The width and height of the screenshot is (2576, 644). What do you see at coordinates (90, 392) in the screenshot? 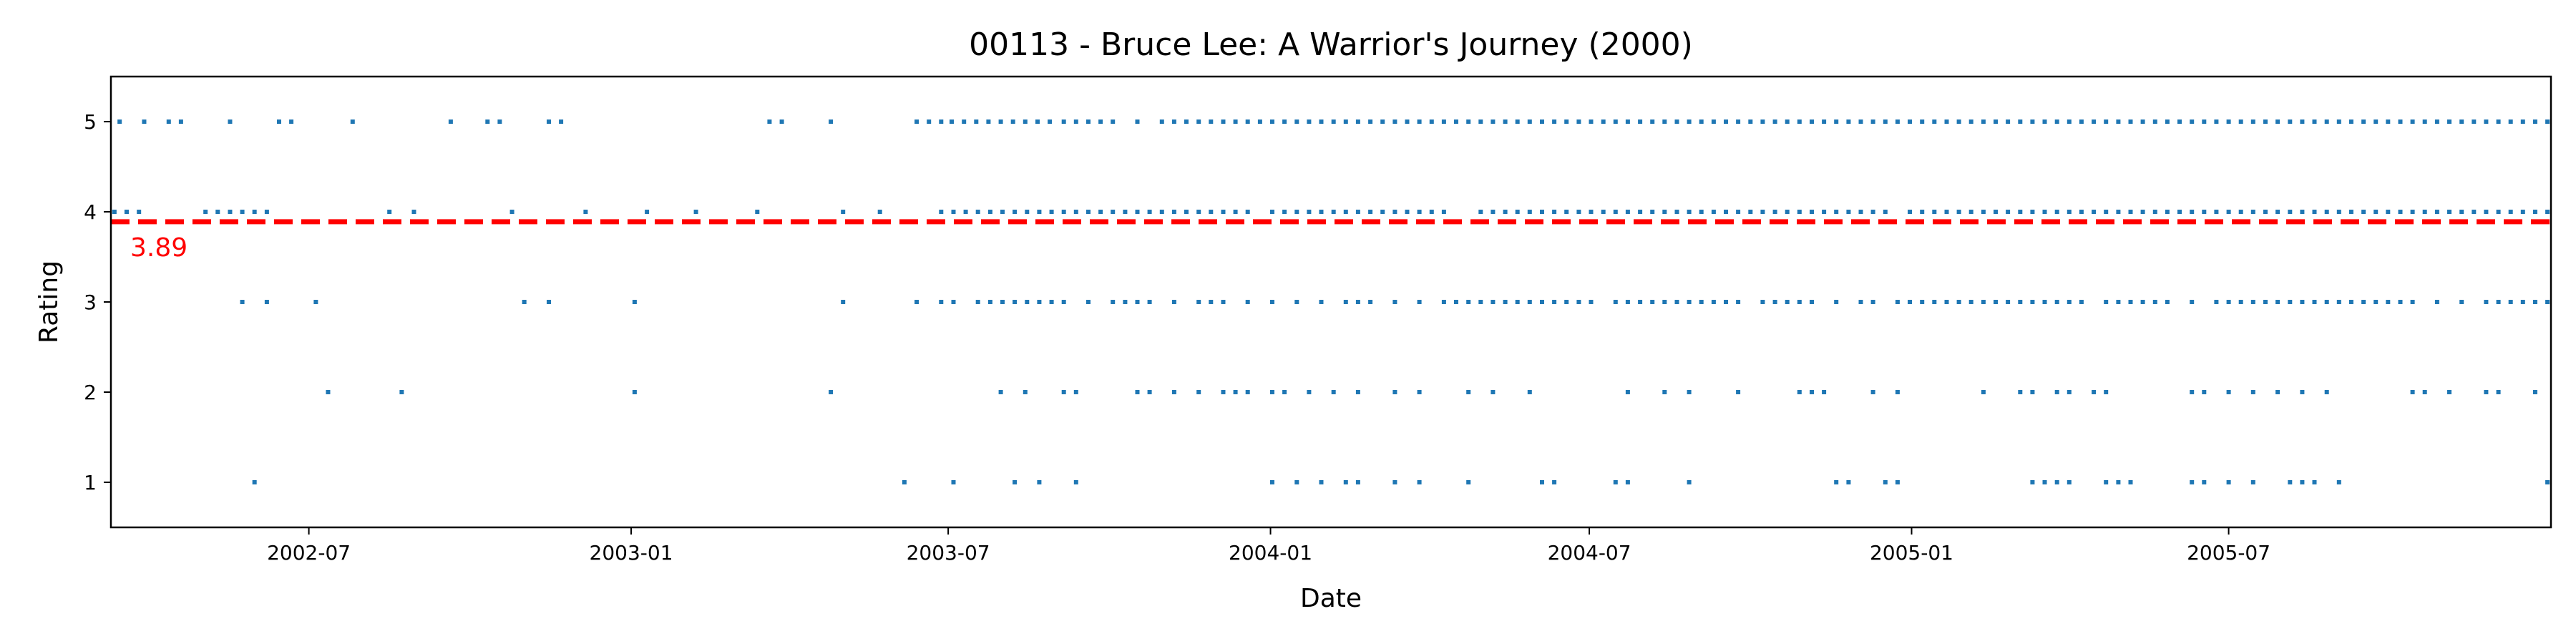
I see `y-tick-label: 2` at bounding box center [90, 392].